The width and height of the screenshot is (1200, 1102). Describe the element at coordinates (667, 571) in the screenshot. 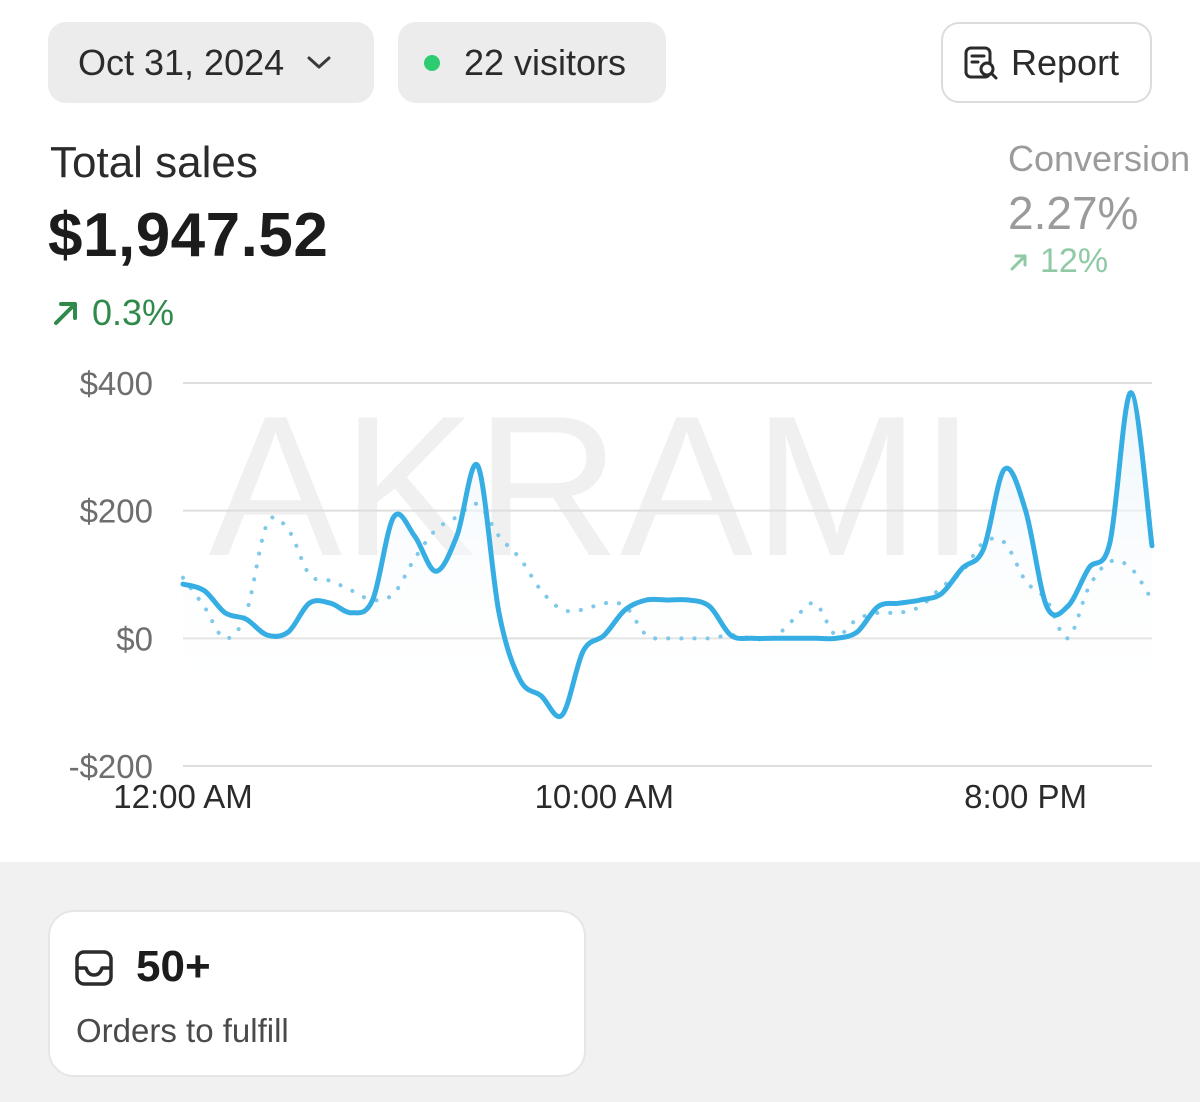

I see `sales-line-comparison` at that location.